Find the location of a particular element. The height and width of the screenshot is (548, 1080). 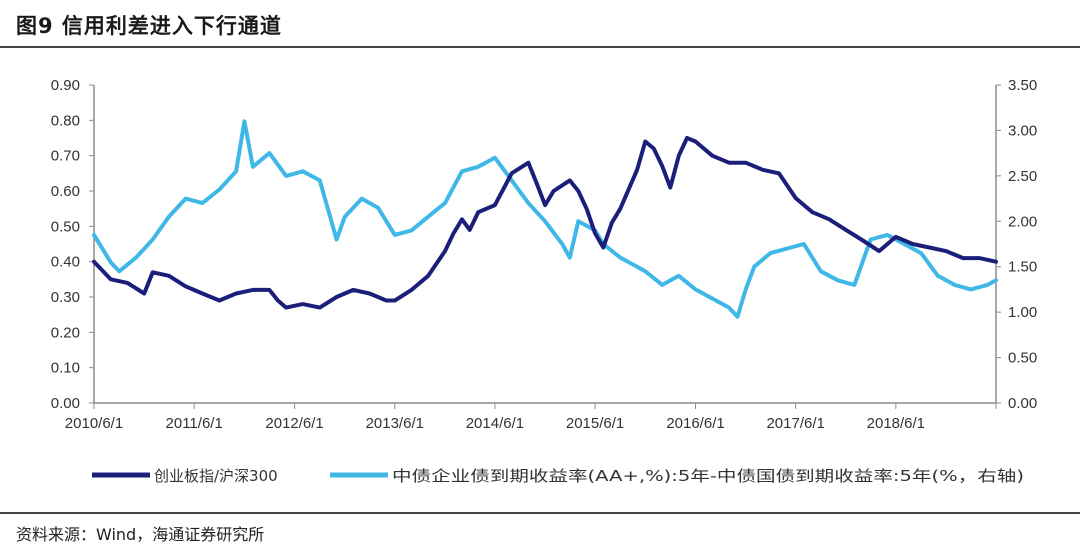

top-rule is located at coordinates (540, 47).